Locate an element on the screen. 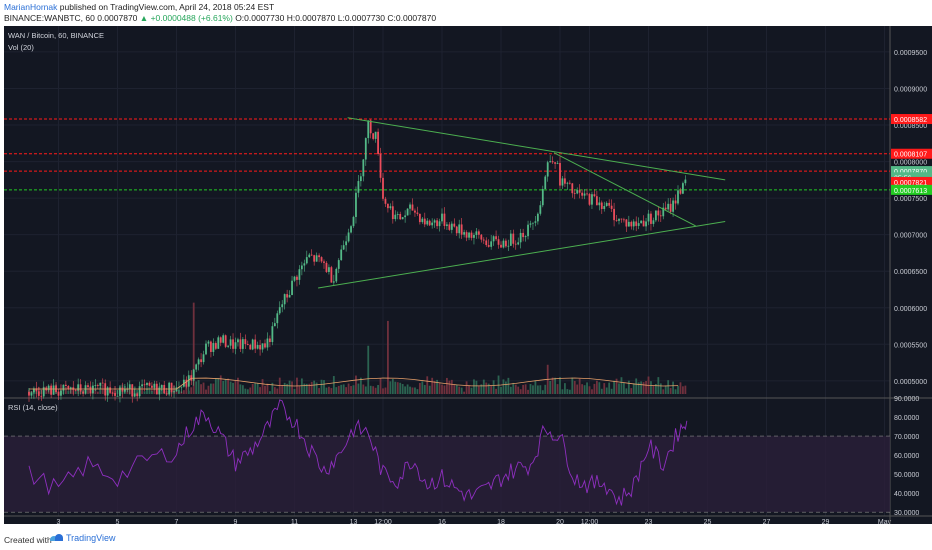 This screenshot has width=932, height=550. time-tick-label: 27 is located at coordinates (767, 521).